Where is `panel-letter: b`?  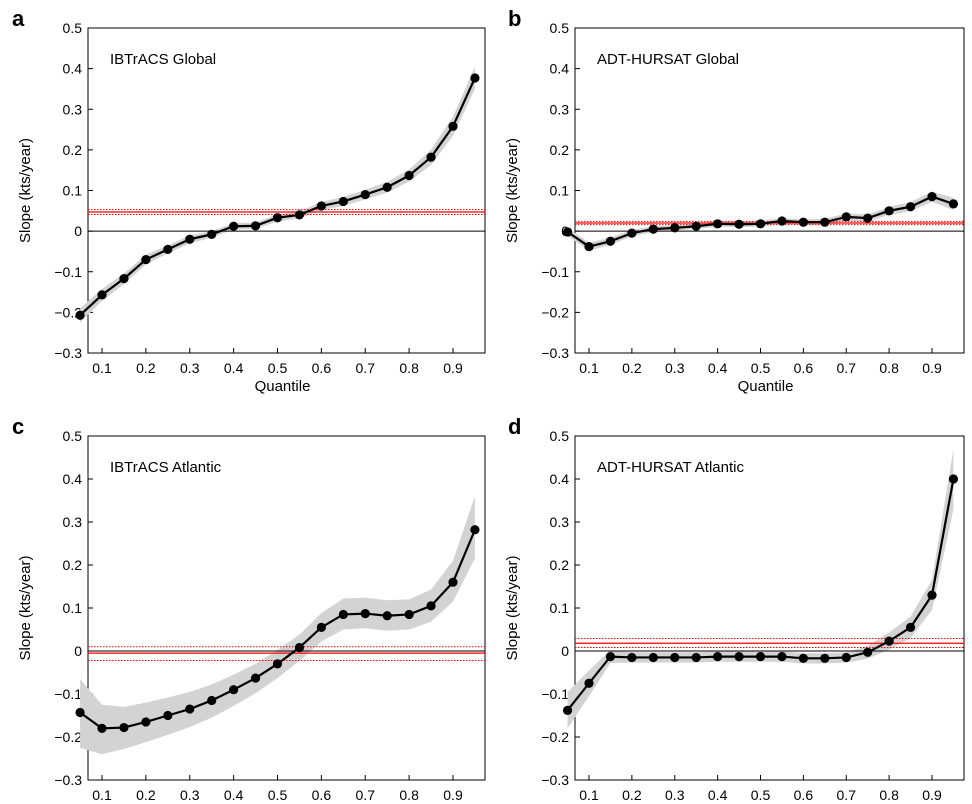
panel-letter: b is located at coordinates (514, 18).